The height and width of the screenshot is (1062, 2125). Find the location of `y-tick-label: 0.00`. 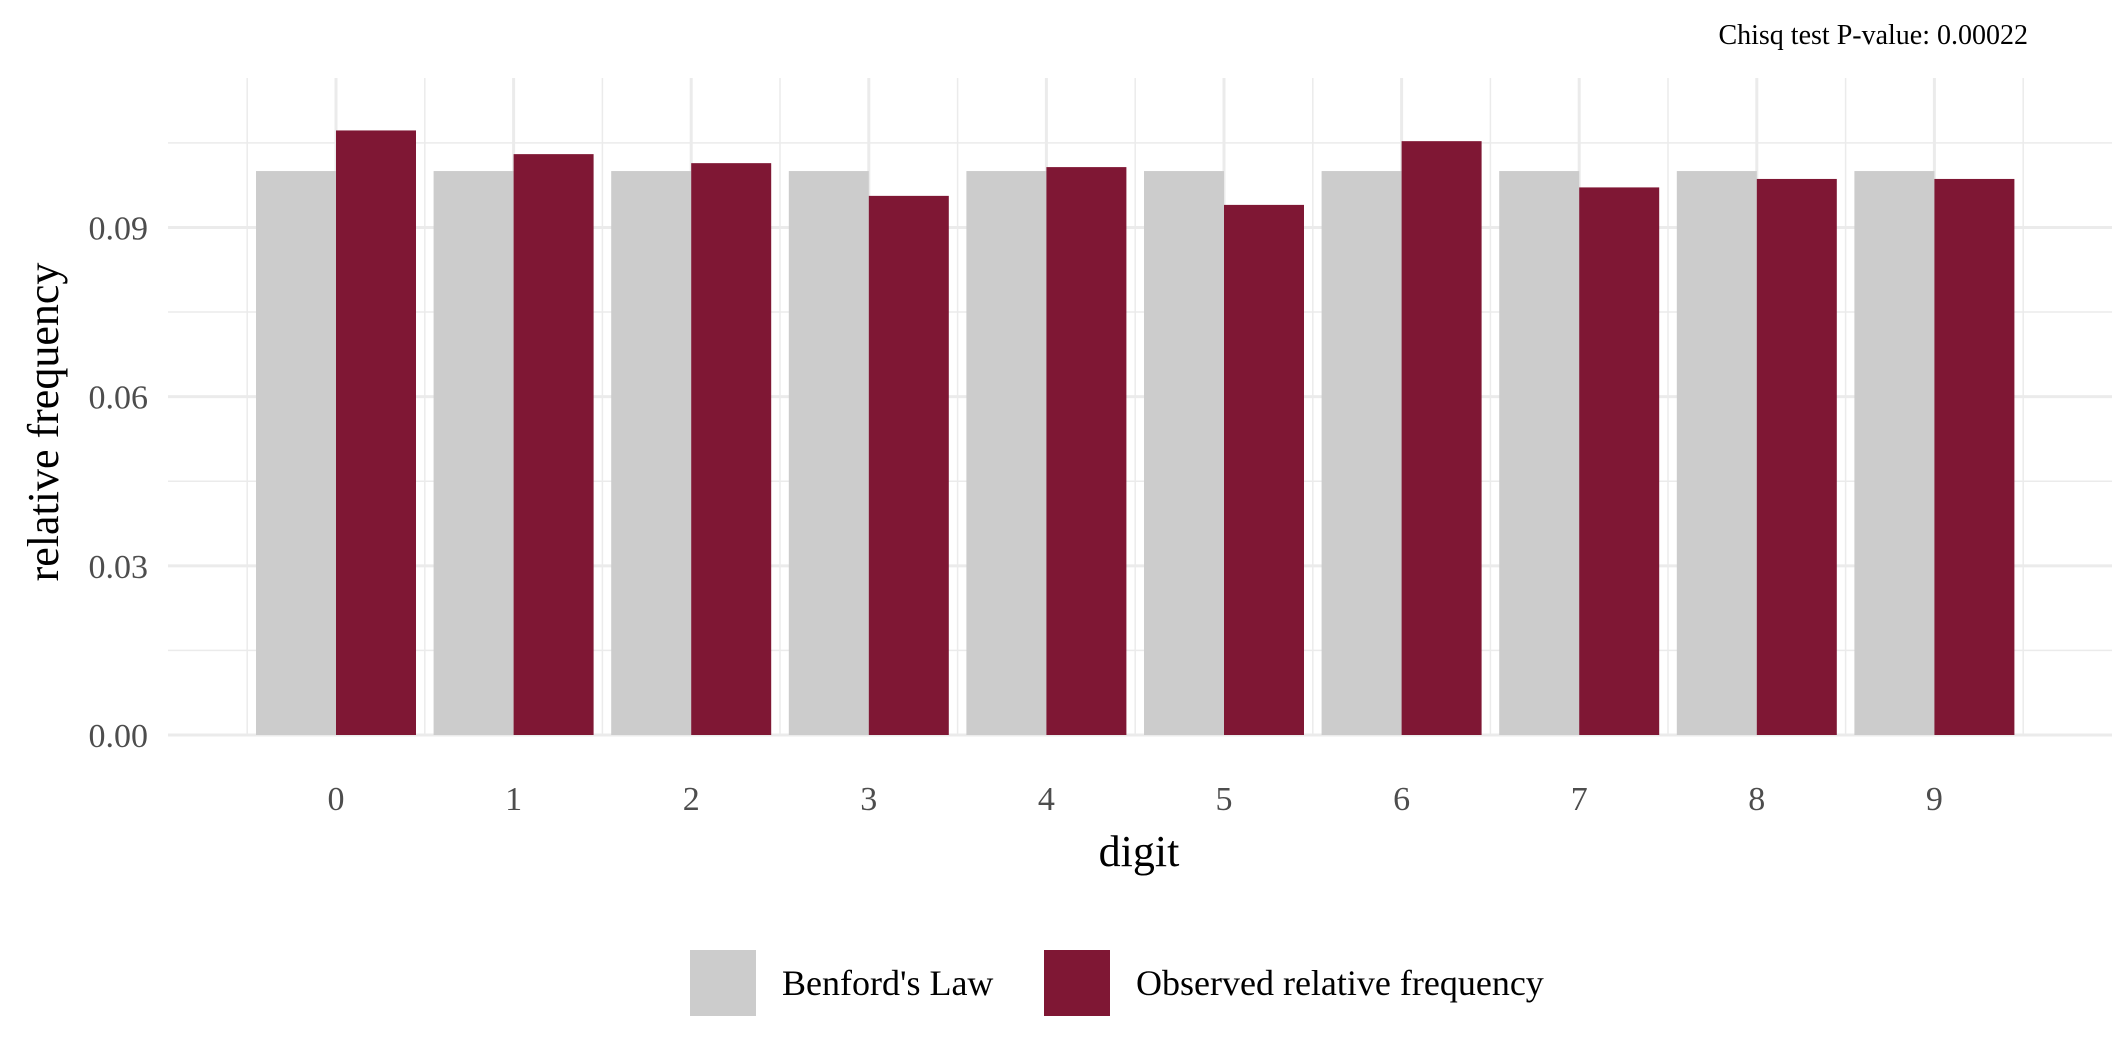

y-tick-label: 0.00 is located at coordinates (119, 736).